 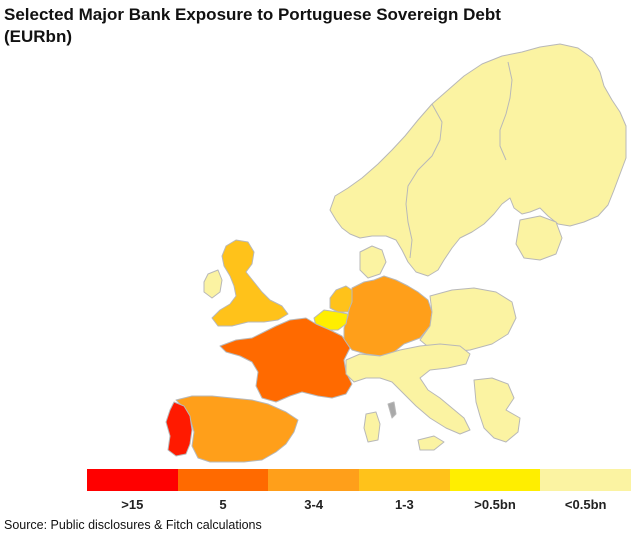 What do you see at coordinates (539, 238) in the screenshot?
I see `region-baltics` at bounding box center [539, 238].